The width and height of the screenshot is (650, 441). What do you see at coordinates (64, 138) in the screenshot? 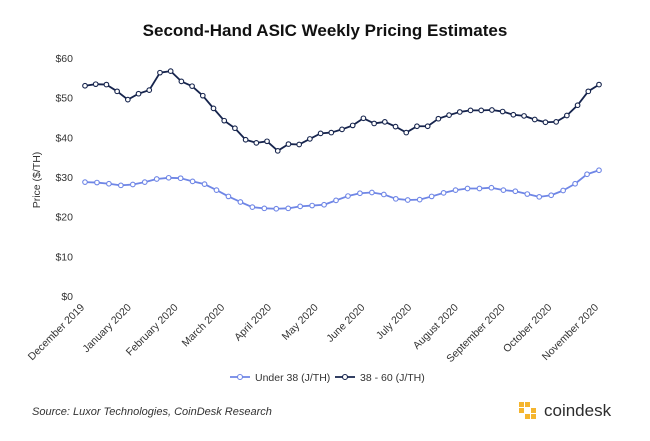
I see `y-tick-label: $40` at bounding box center [64, 138].